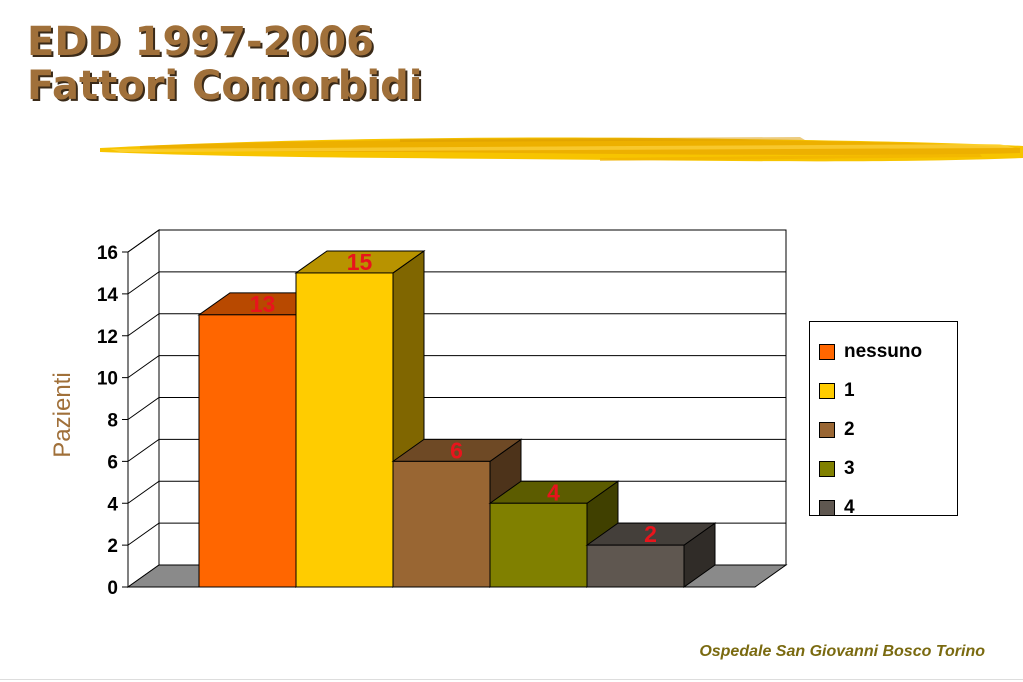 This screenshot has width=1023, height=682. What do you see at coordinates (849, 390) in the screenshot?
I see `legend-label: 1` at bounding box center [849, 390].